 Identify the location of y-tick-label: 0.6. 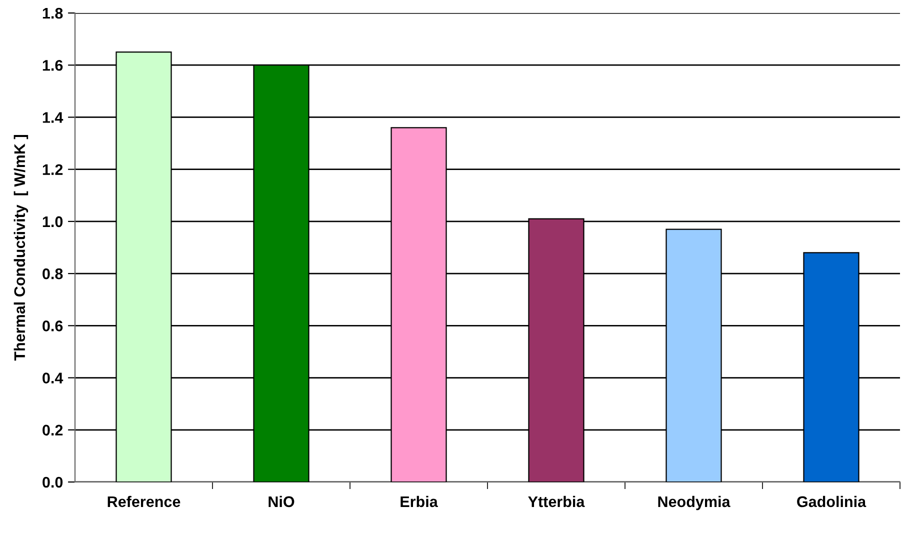
(52, 326).